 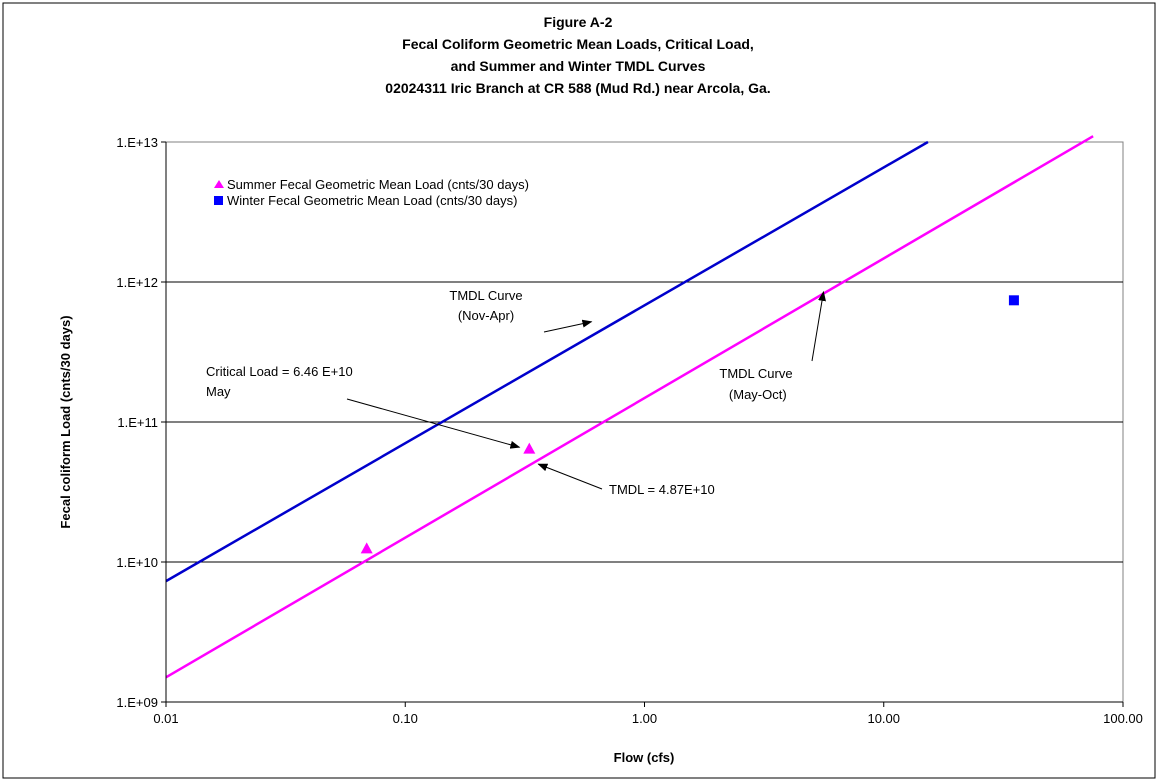 I want to click on critical-load-label-arrow, so click(x=433, y=423).